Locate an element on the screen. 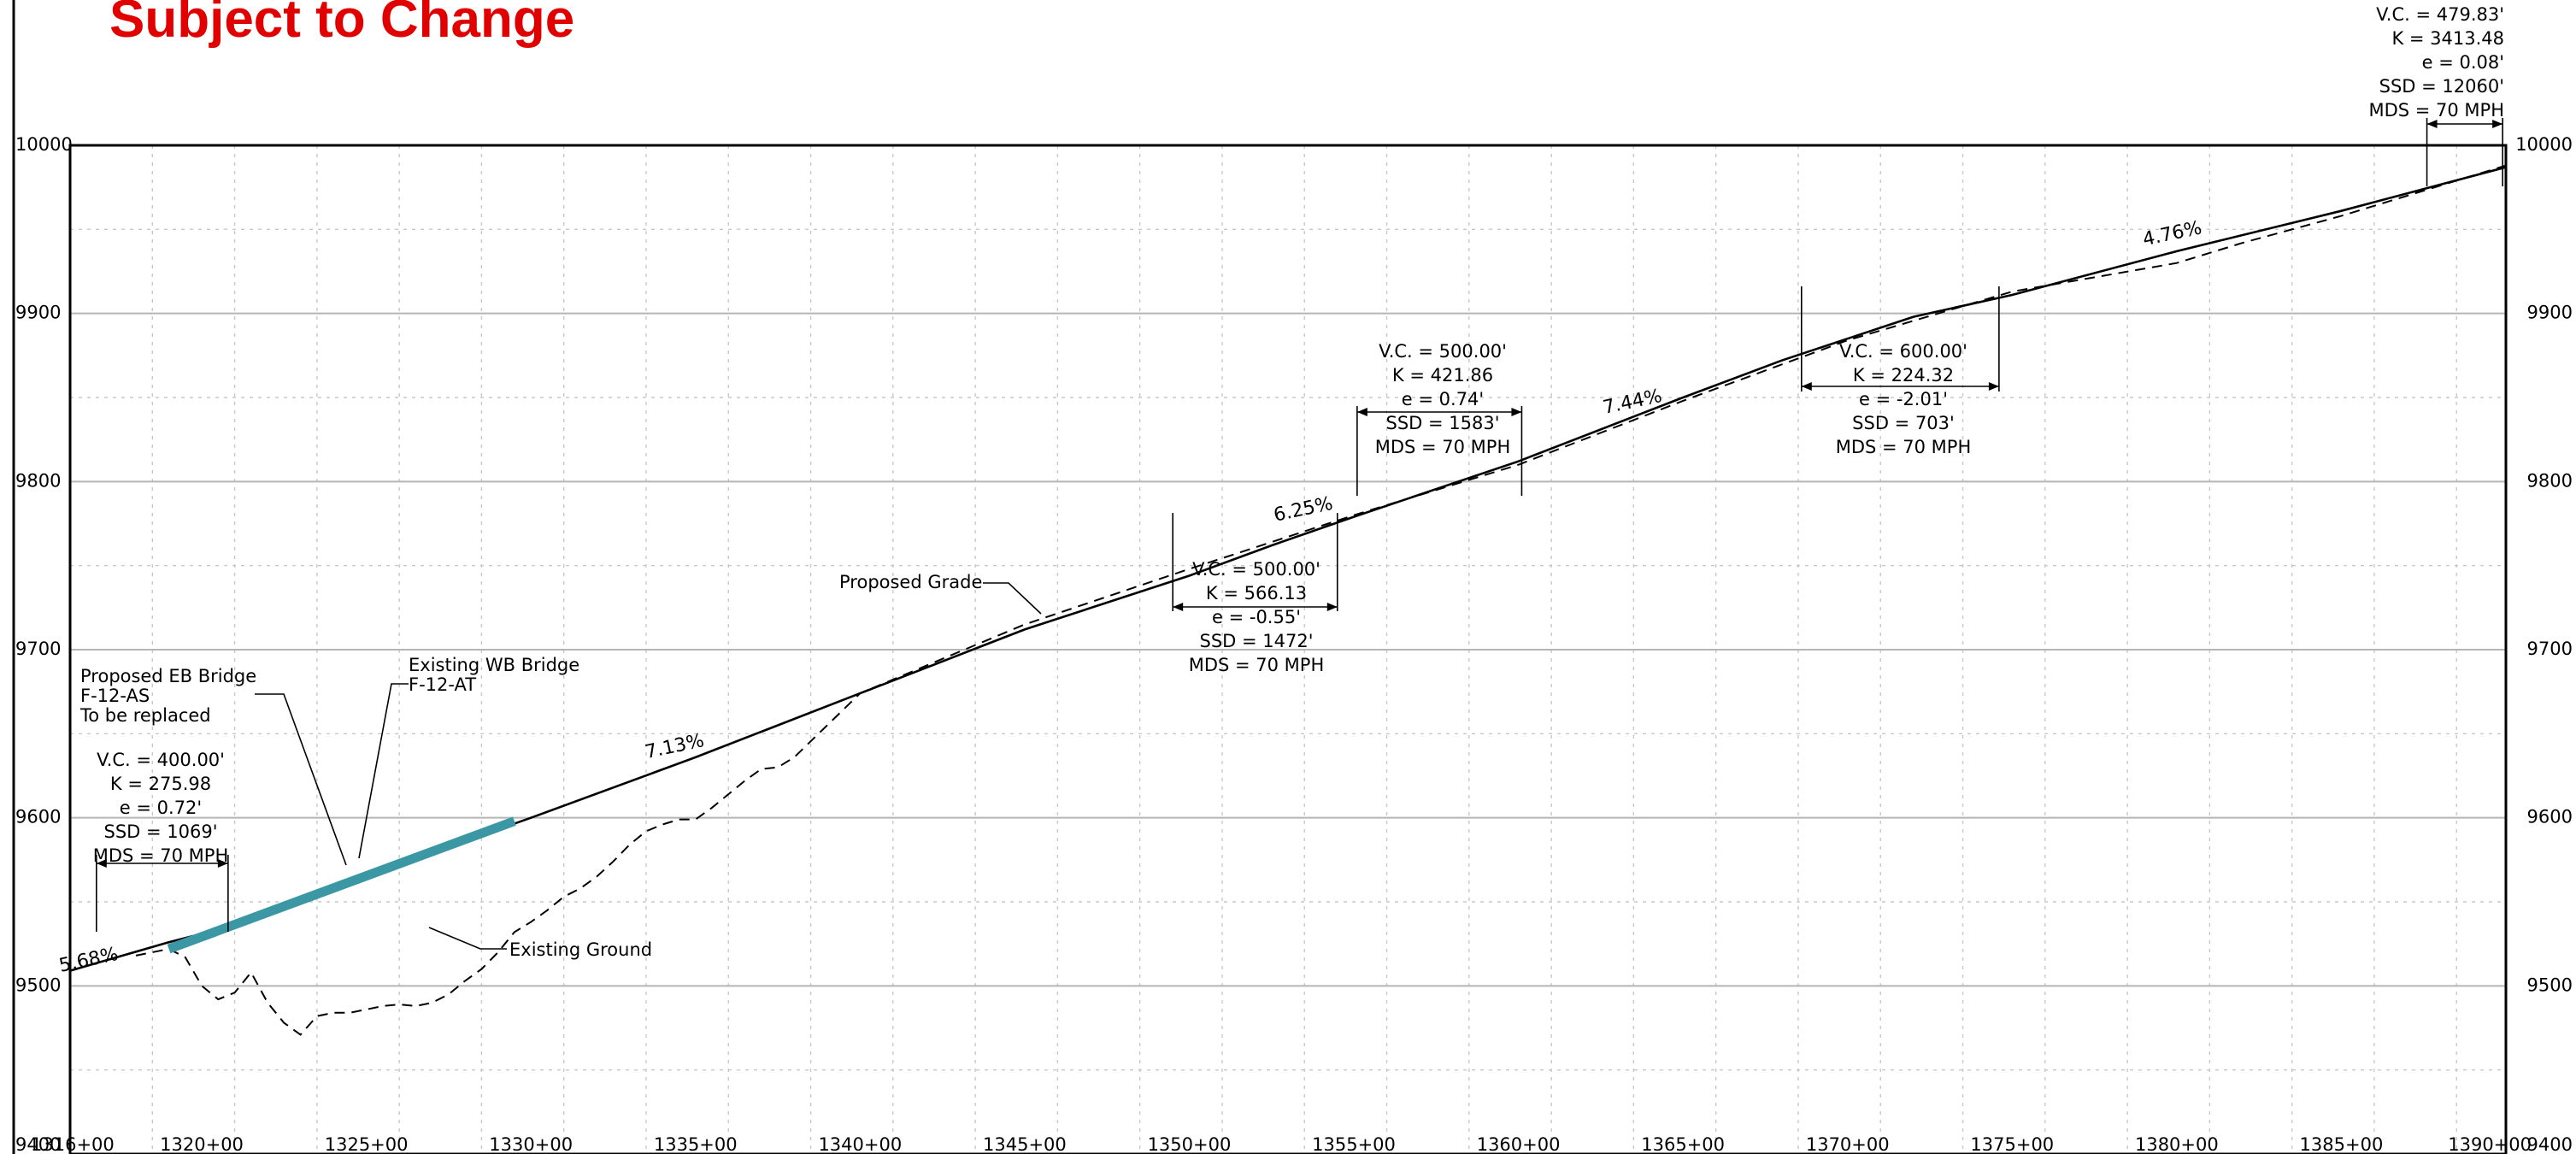 Image resolution: width=2576 pixels, height=1154 pixels. vertical-curve-line: K = 224.32 is located at coordinates (1903, 375).